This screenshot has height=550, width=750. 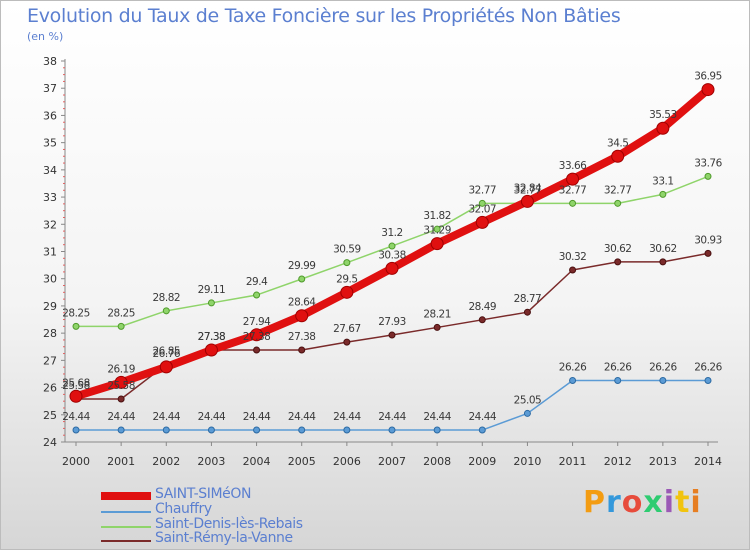 What do you see at coordinates (257, 322) in the screenshot?
I see `data-label: 27.94` at bounding box center [257, 322].